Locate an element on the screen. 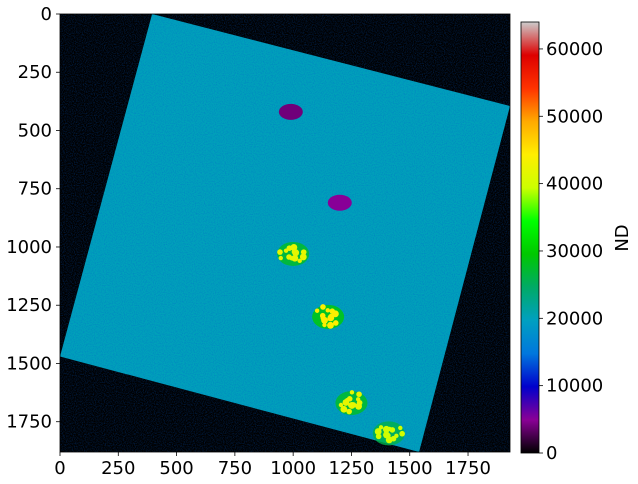  x-tick-label: 1250 is located at coordinates (352, 468).